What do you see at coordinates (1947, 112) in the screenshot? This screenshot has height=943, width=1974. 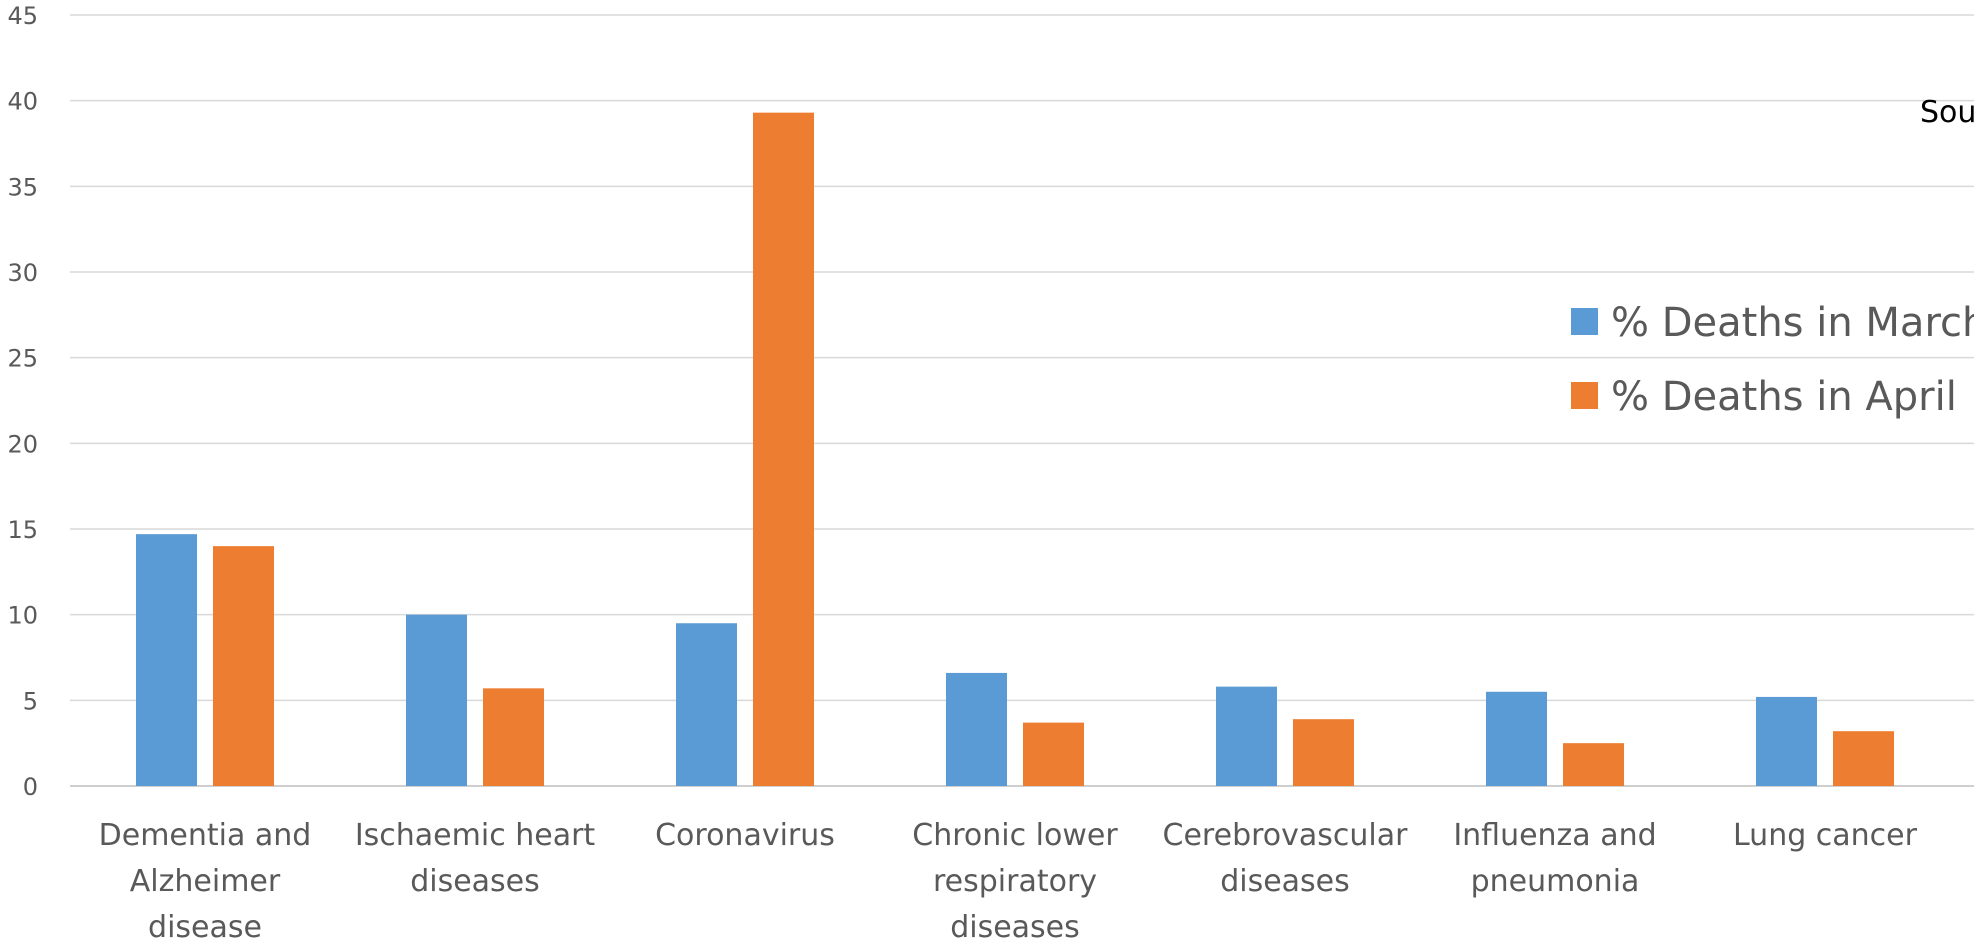 I see `source-annotation: Sou` at bounding box center [1947, 112].